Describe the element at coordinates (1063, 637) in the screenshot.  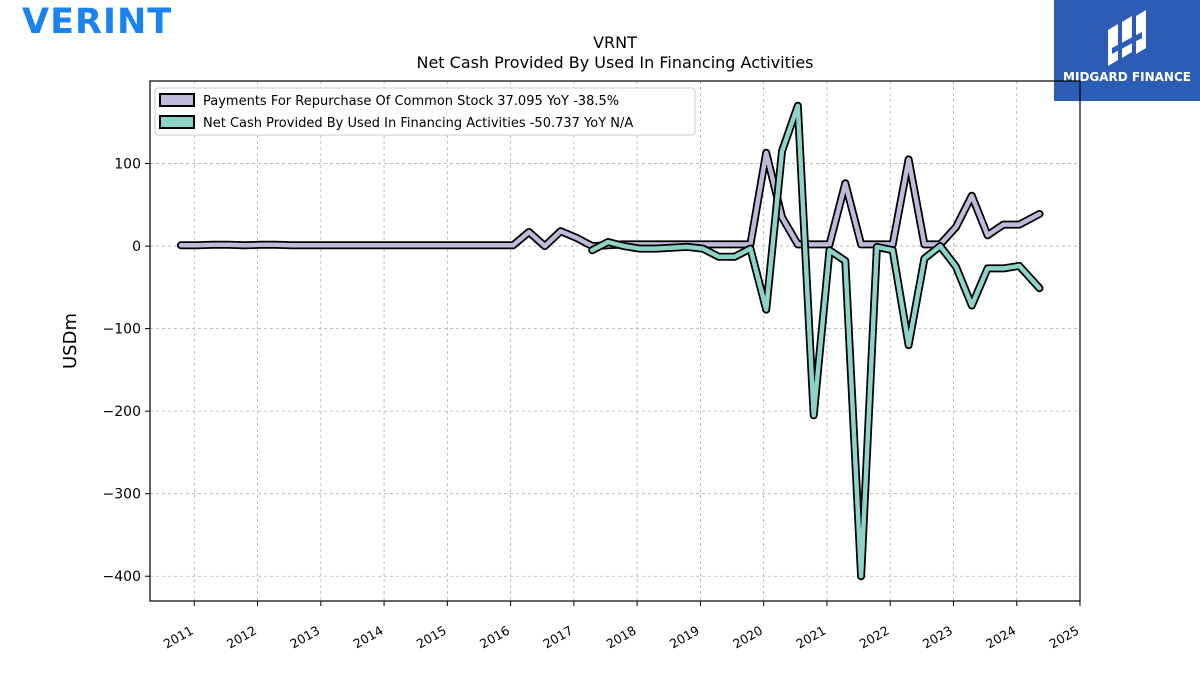
I see `x-tick-label: 2025` at that location.